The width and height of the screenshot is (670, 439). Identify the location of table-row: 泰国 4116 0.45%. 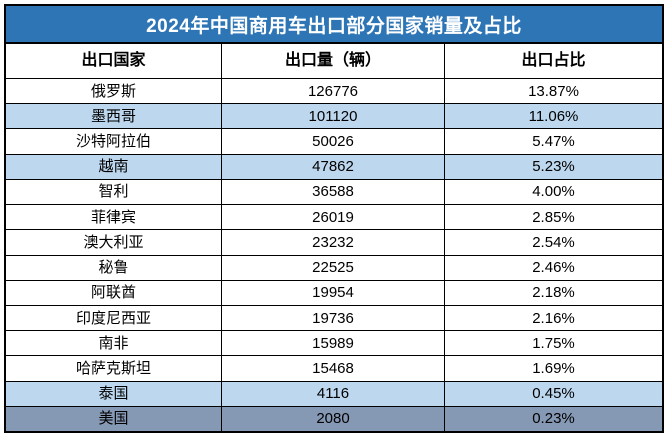
(334, 394).